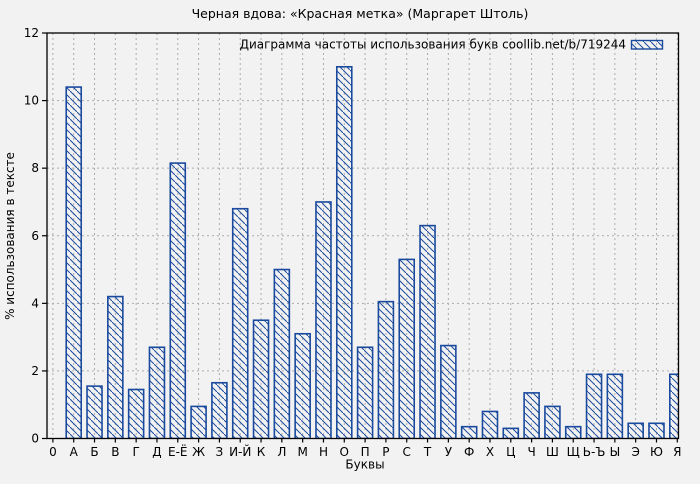 The height and width of the screenshot is (484, 700). Describe the element at coordinates (677, 452) in the screenshot. I see `x-tick-label: Я` at that location.